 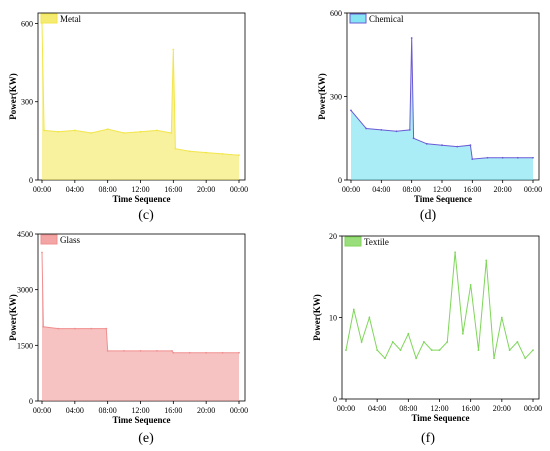 I want to click on chemical-area, so click(x=442, y=109).